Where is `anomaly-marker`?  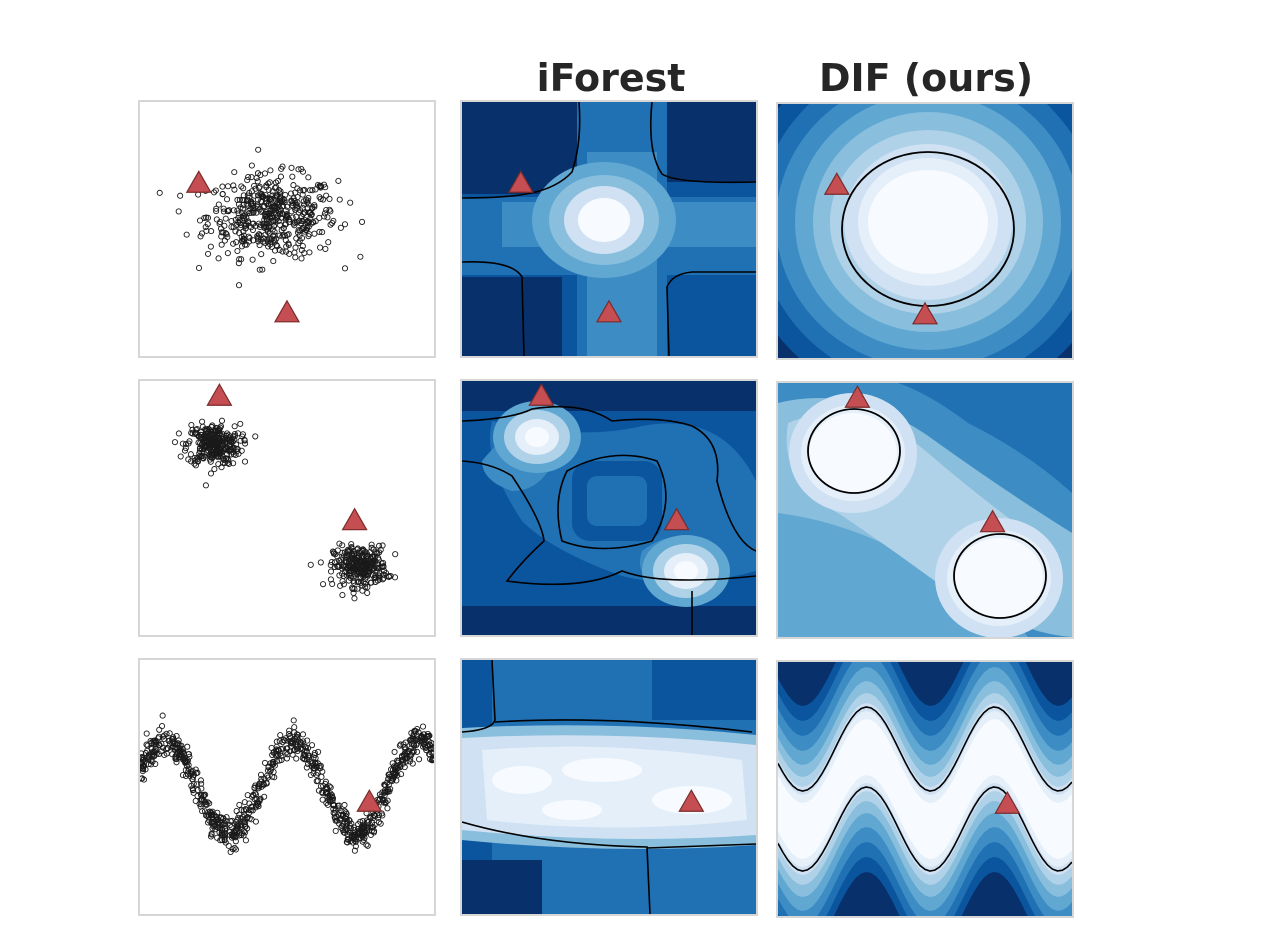
anomaly-marker is located at coordinates (219, 394).